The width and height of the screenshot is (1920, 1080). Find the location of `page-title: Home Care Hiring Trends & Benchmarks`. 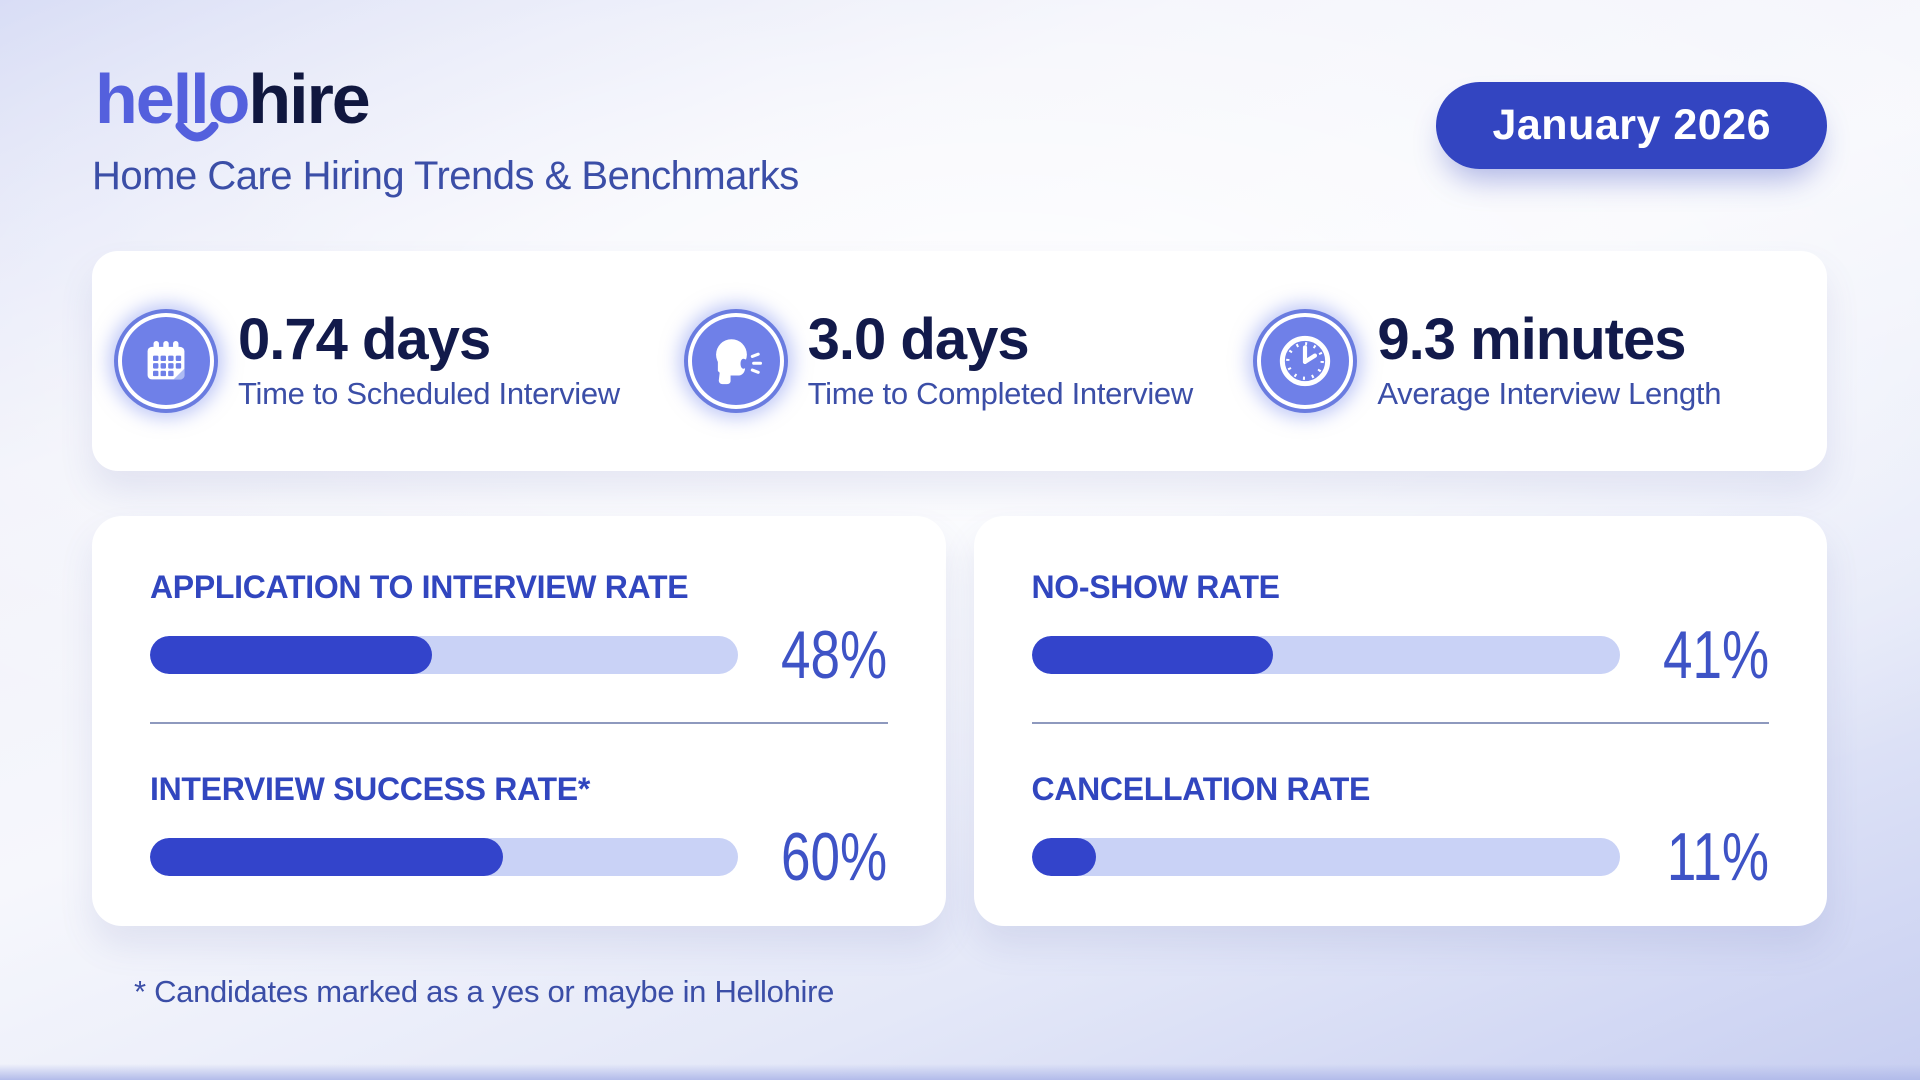

page-title: Home Care Hiring Trends & Benchmarks is located at coordinates (445, 176).